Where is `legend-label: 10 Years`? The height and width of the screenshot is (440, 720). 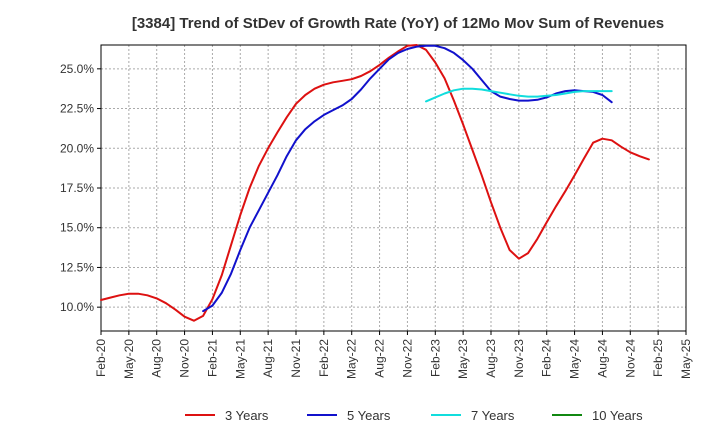
legend-label: 10 Years is located at coordinates (617, 415).